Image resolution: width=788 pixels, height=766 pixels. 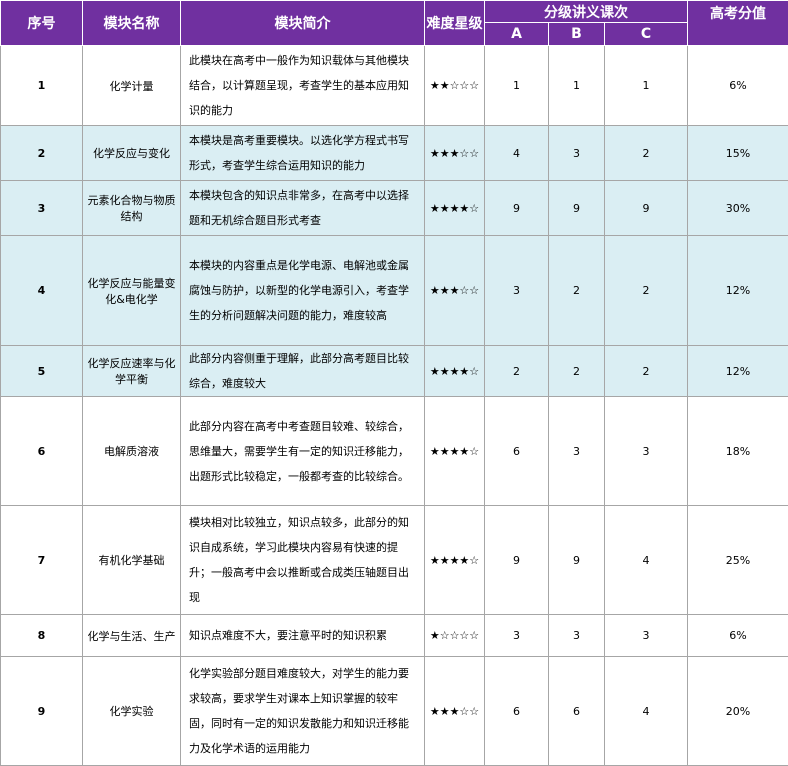 I want to click on header-cell: C, so click(x=646, y=34).